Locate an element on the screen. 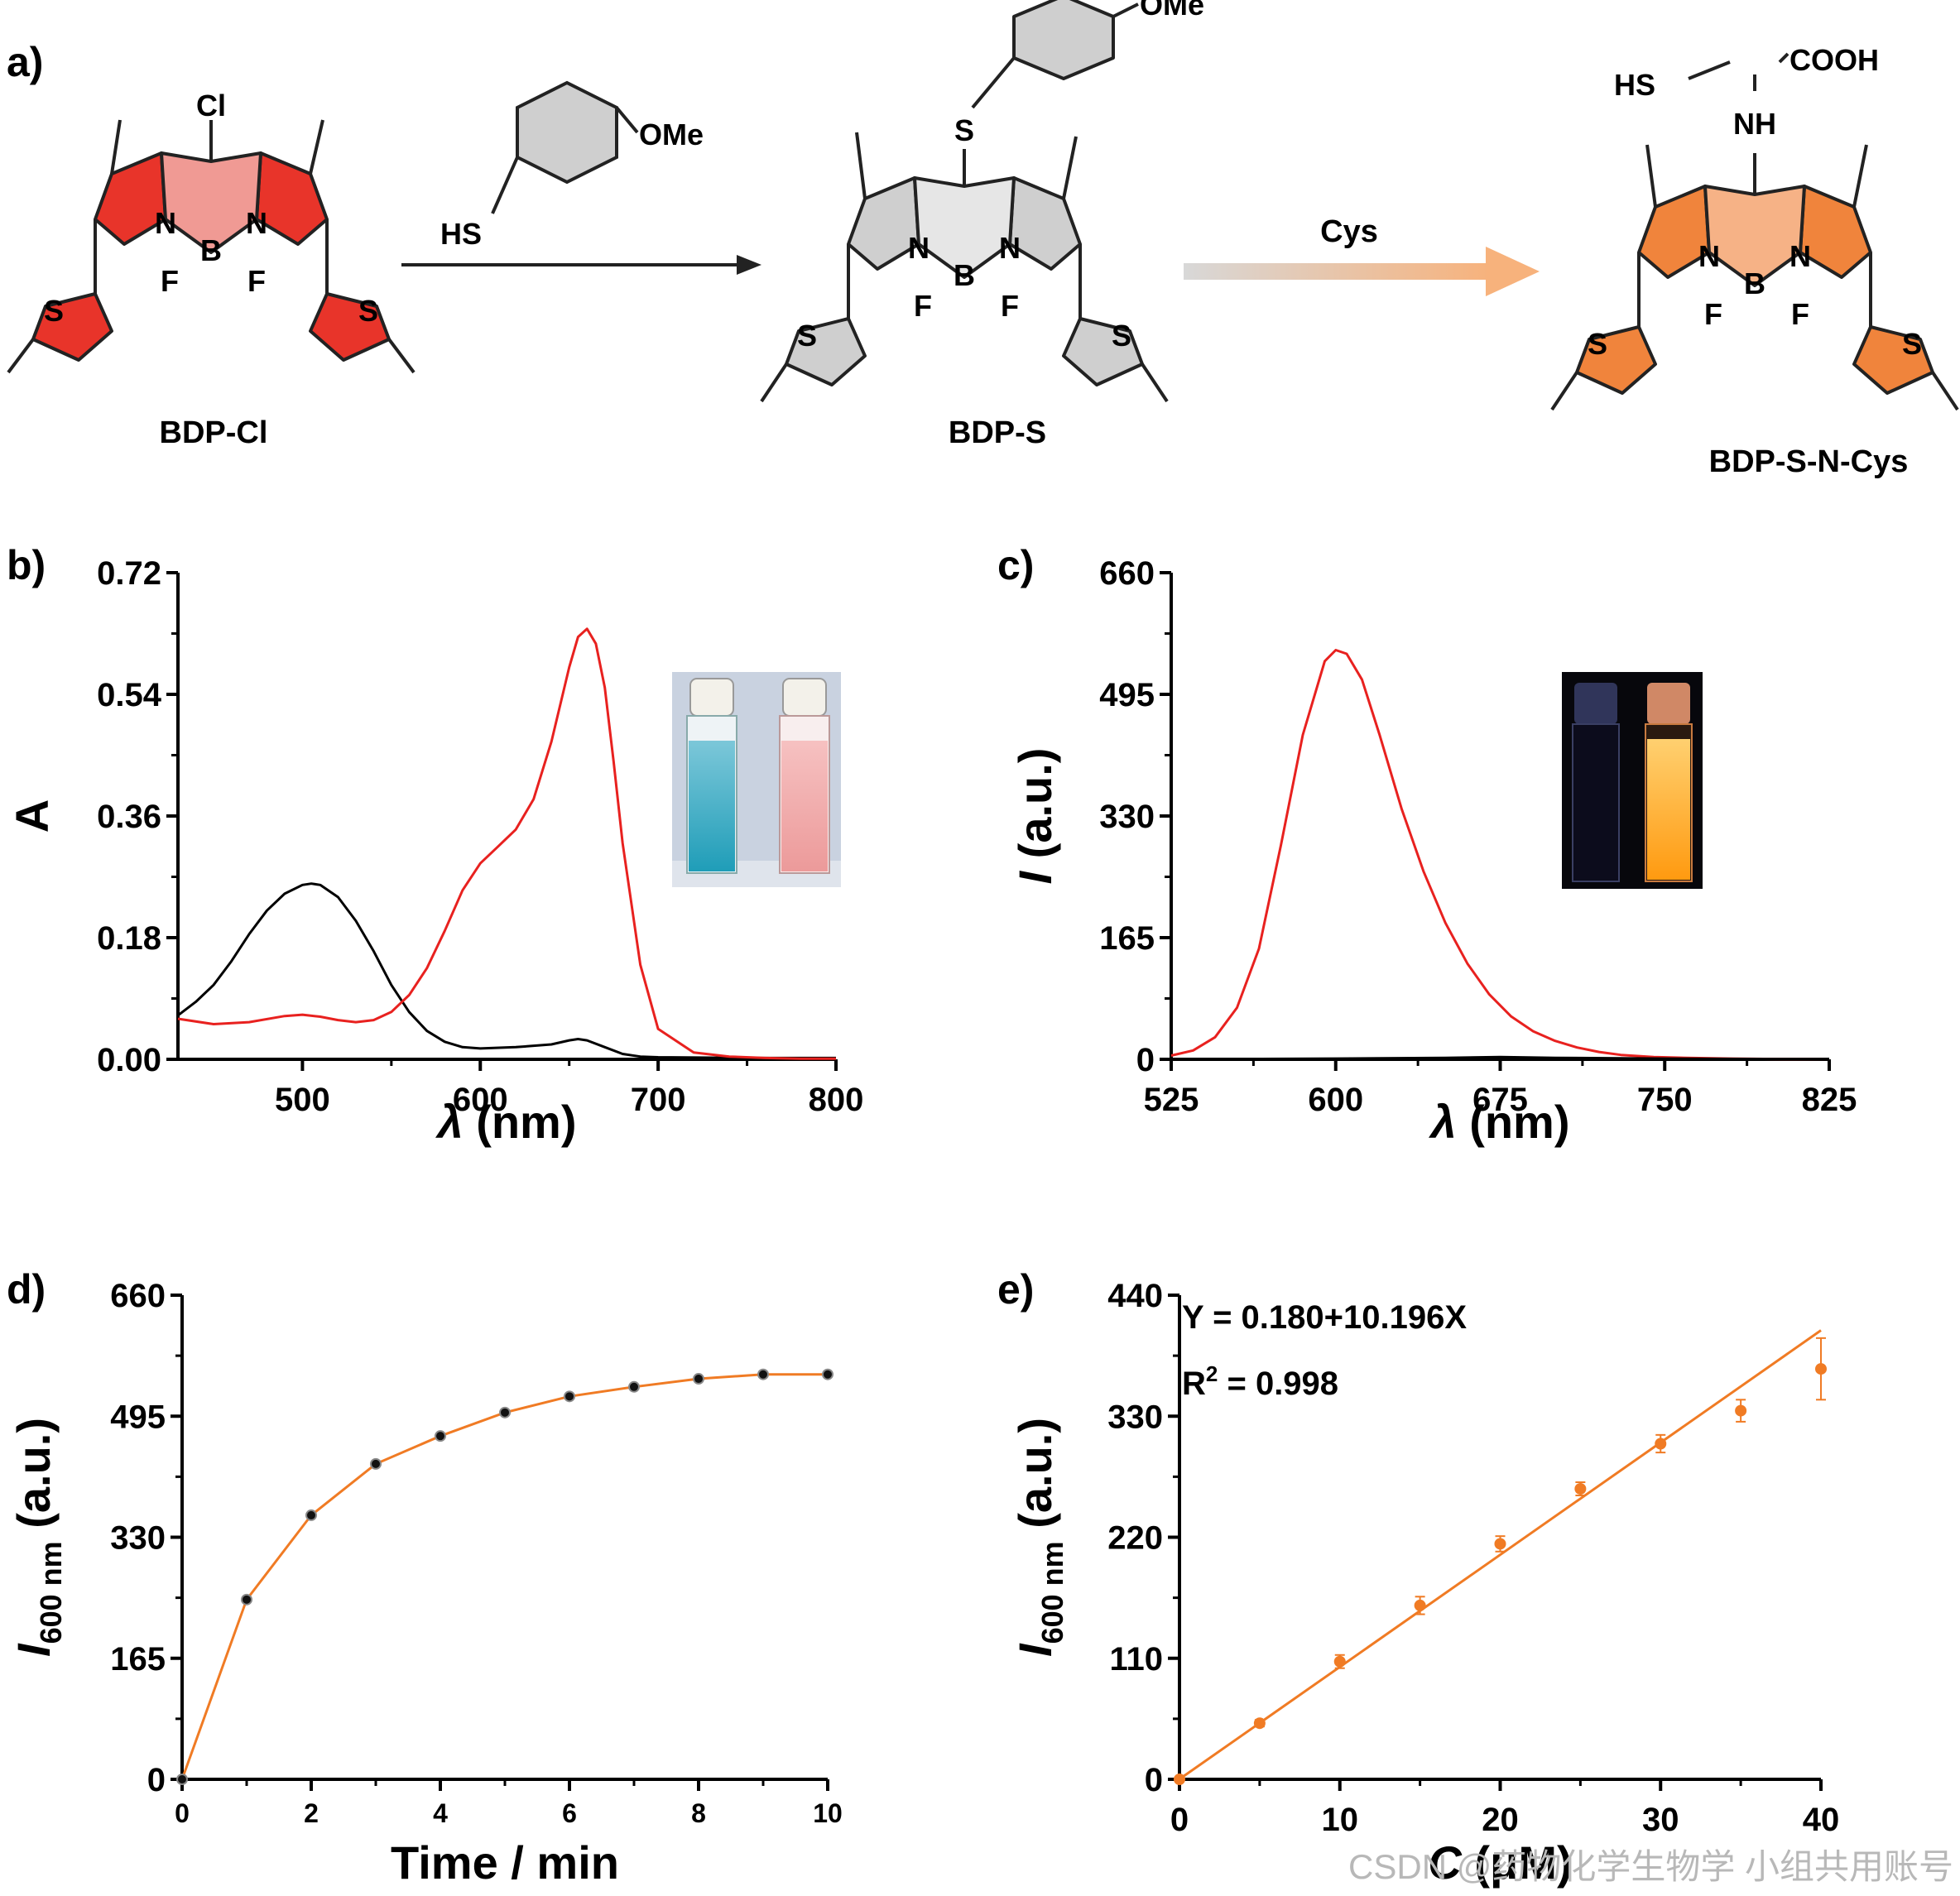 The height and width of the screenshot is (1896, 1960). x-axis-title: C (μM) is located at coordinates (1500, 1862).